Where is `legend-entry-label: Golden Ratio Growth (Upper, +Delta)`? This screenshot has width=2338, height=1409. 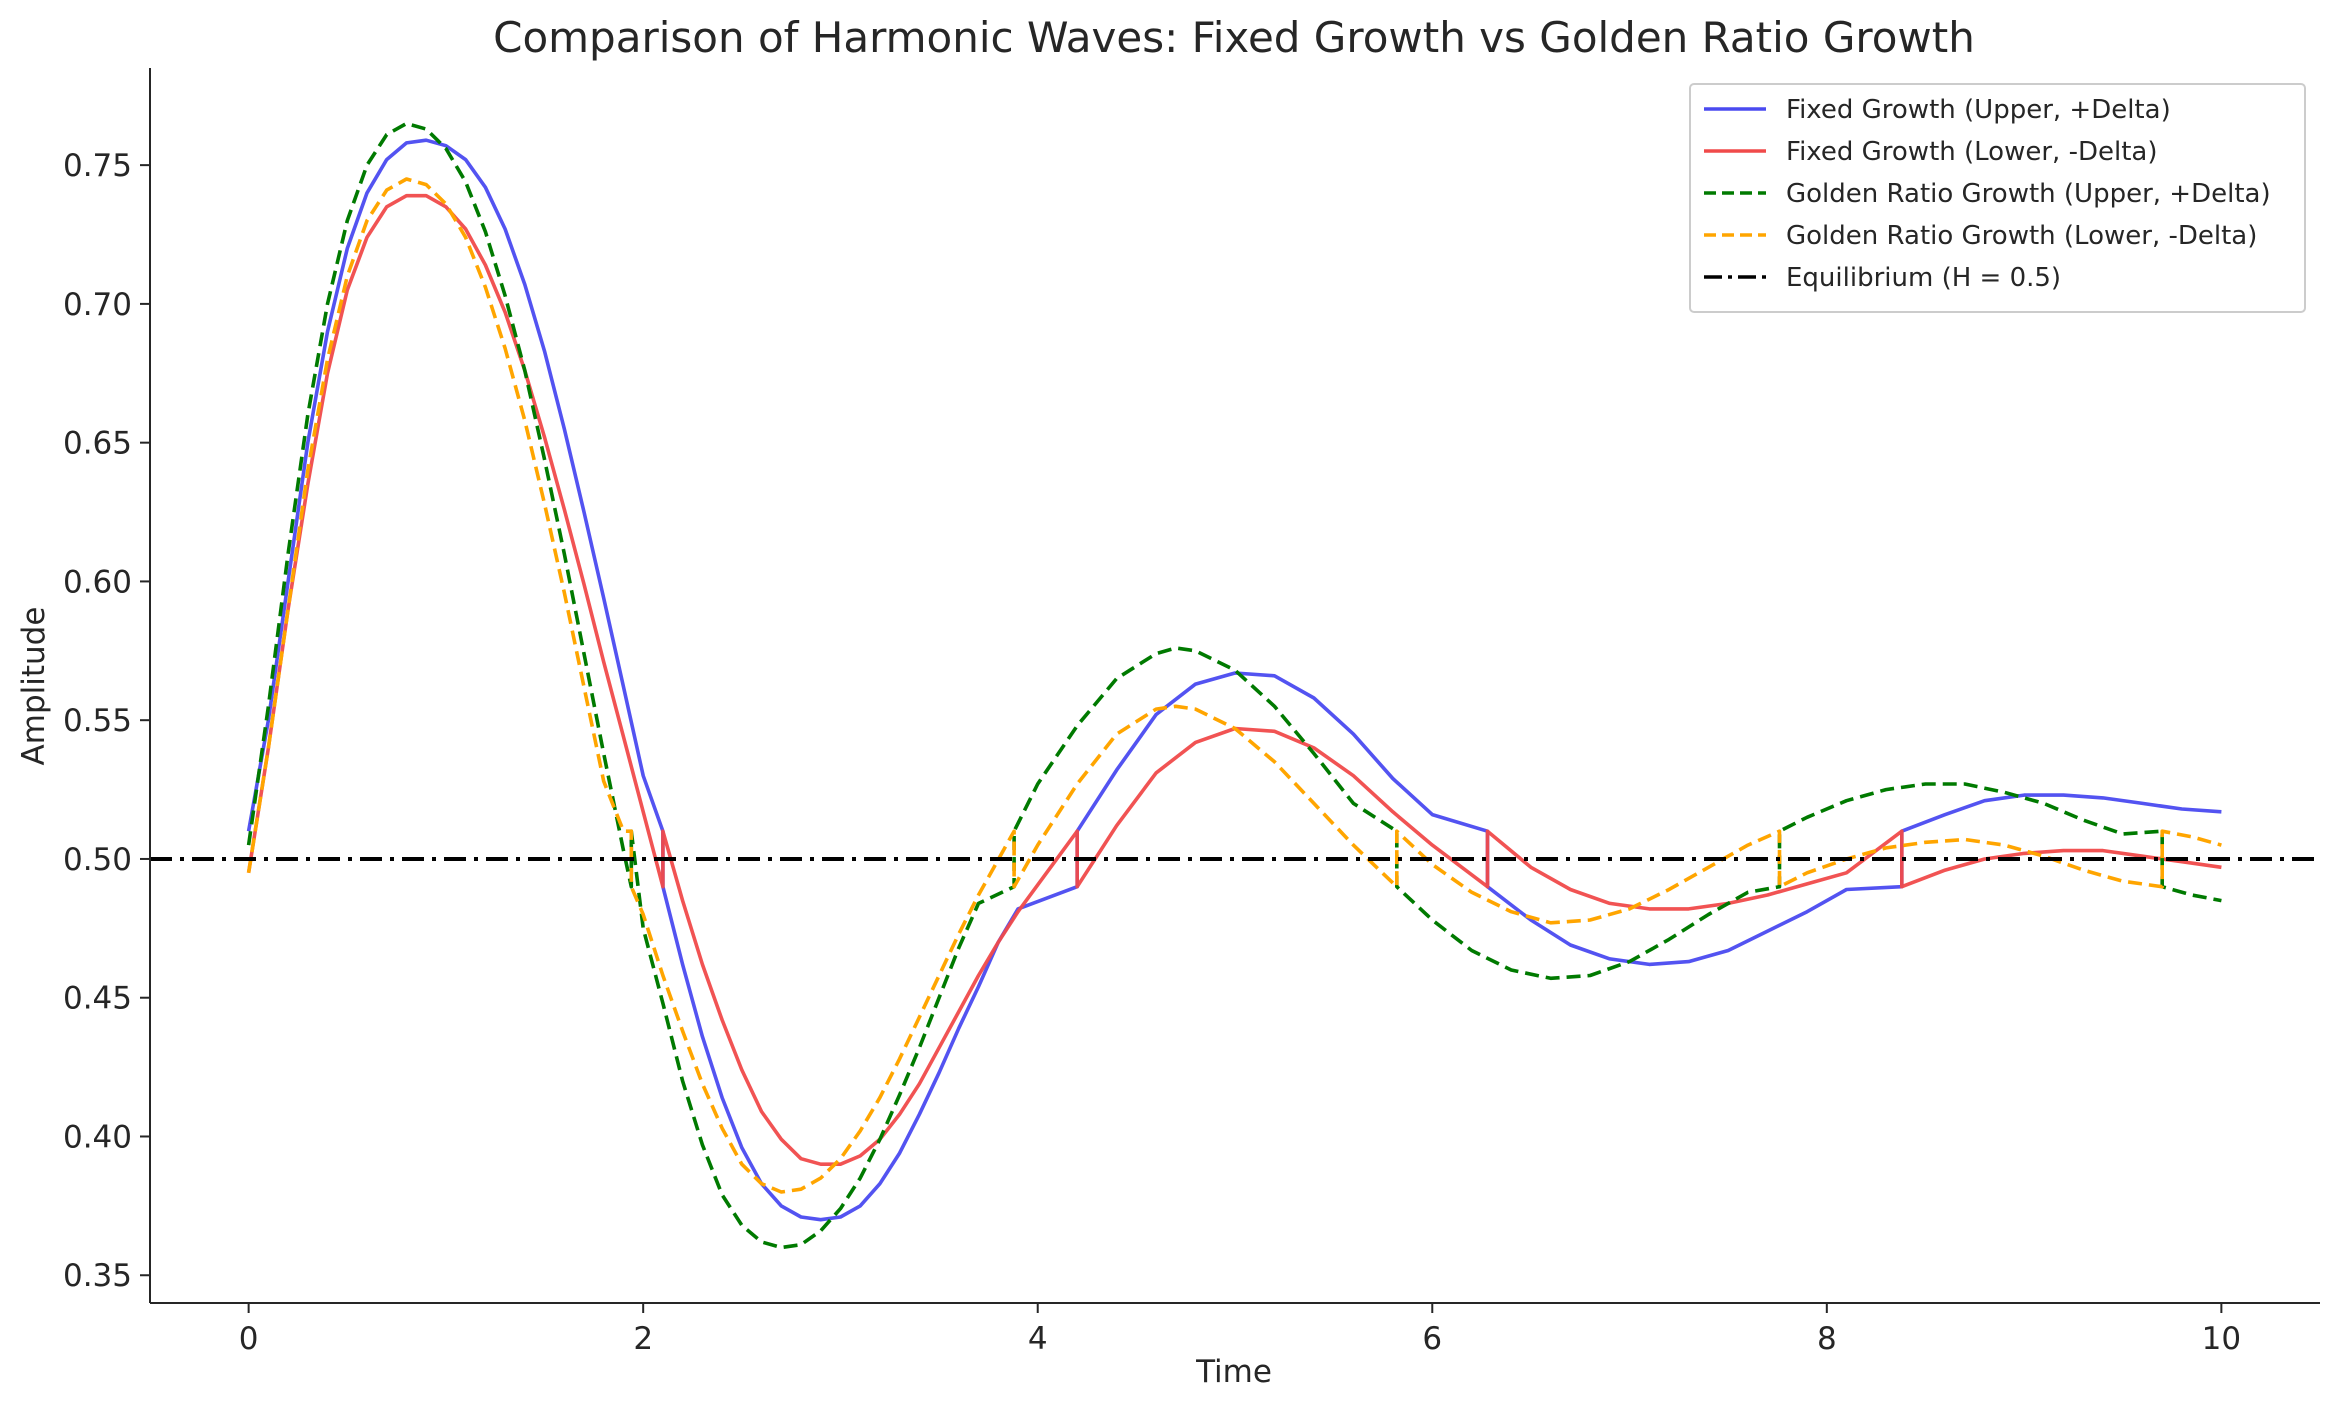 legend-entry-label: Golden Ratio Growth (Upper, +Delta) is located at coordinates (2028, 194).